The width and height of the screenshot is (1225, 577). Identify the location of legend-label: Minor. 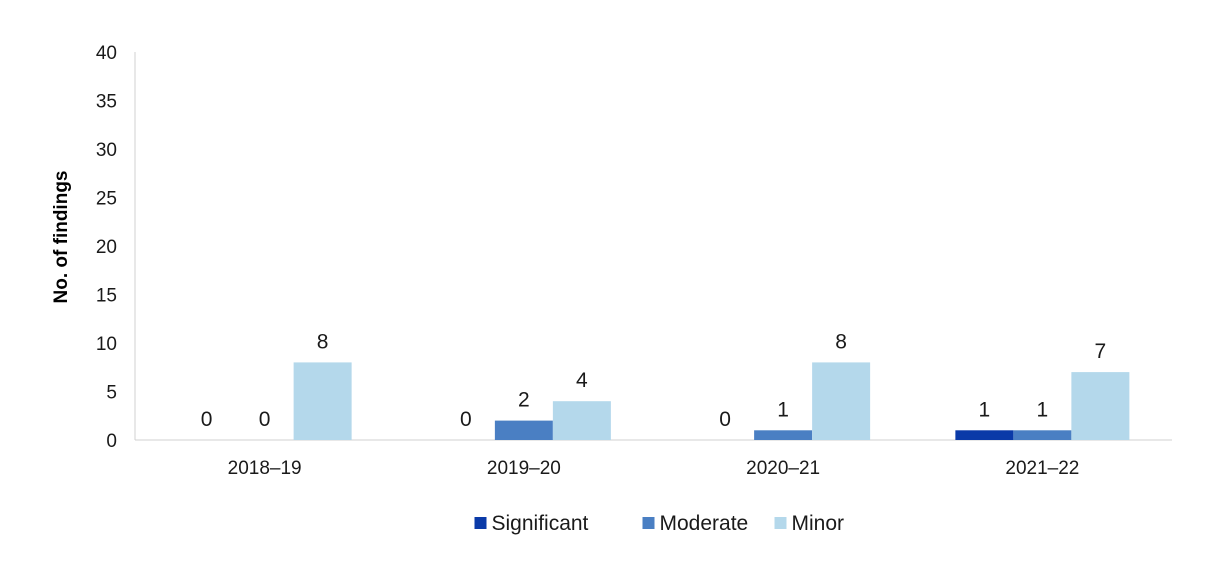
(818, 523).